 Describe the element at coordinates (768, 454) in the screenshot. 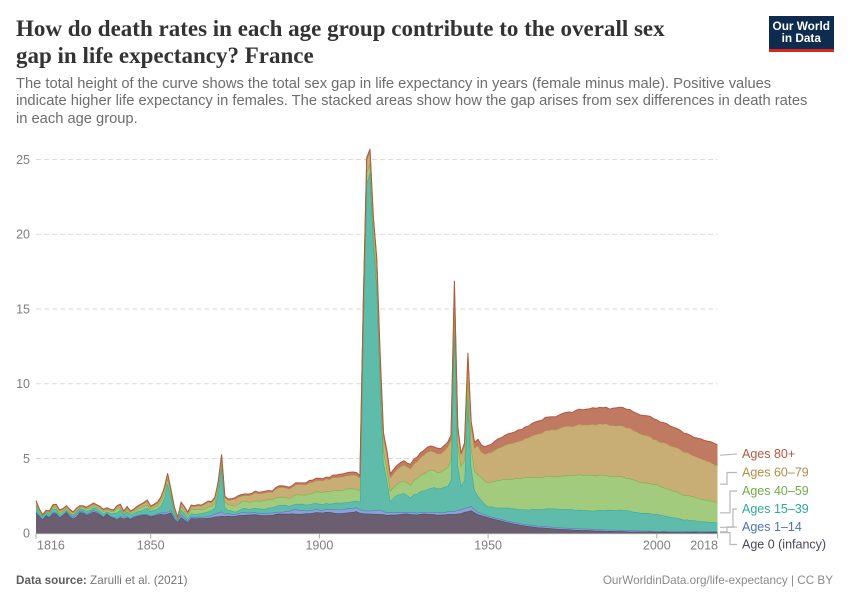

I see `svg-text: Ages 80+` at that location.